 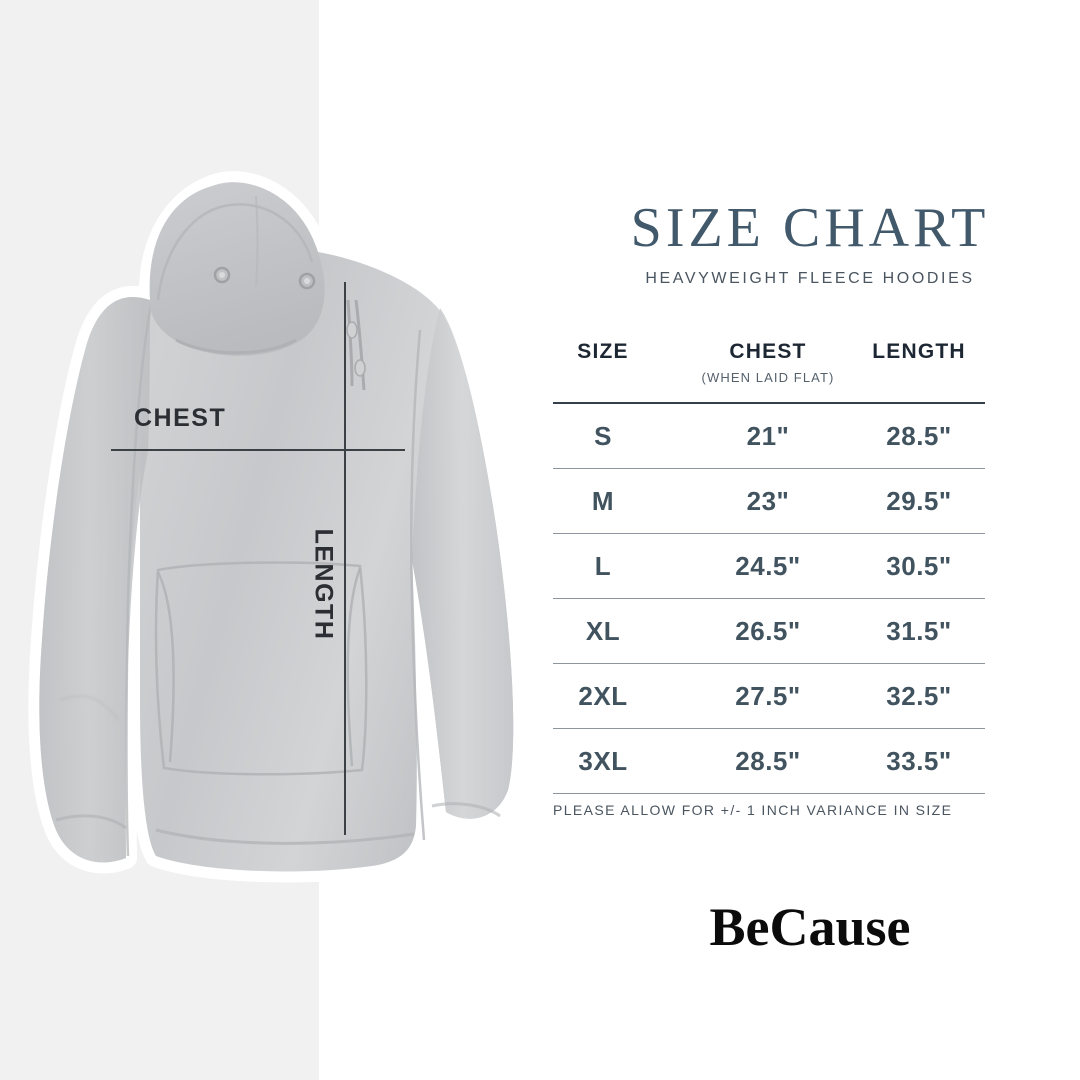 I want to click on column-header-length: LENGTH, so click(x=919, y=351).